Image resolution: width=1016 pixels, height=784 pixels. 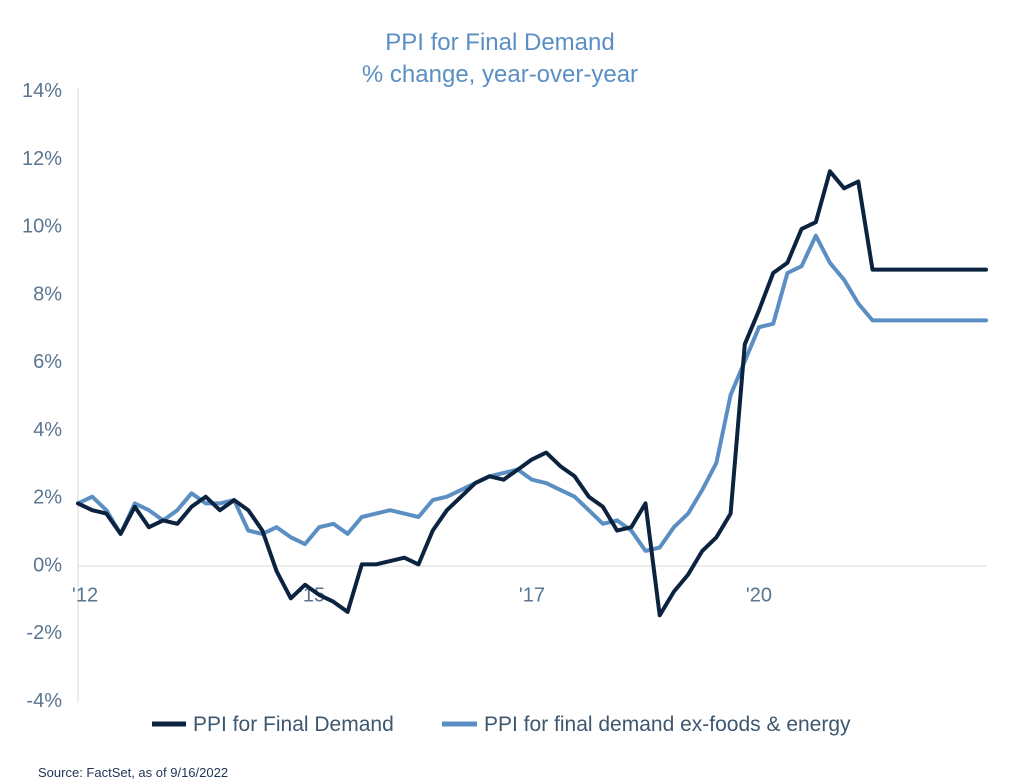 What do you see at coordinates (47, 430) in the screenshot?
I see `y-tick-label: 4%` at bounding box center [47, 430].